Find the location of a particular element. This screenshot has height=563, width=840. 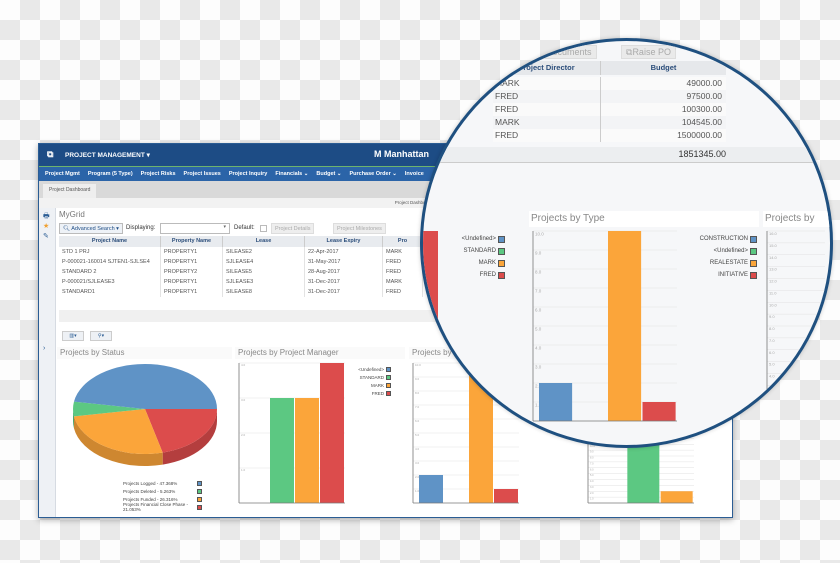

table-cell: 31-May-2017 is located at coordinates (344, 262).